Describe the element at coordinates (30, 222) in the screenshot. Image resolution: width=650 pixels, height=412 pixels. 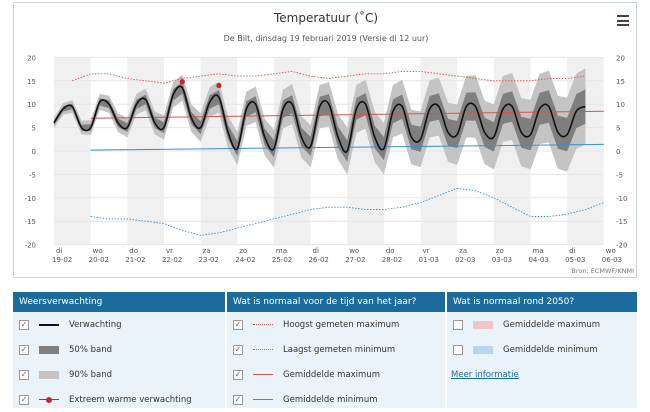
I see `y-tick-label-left: -15` at that location.